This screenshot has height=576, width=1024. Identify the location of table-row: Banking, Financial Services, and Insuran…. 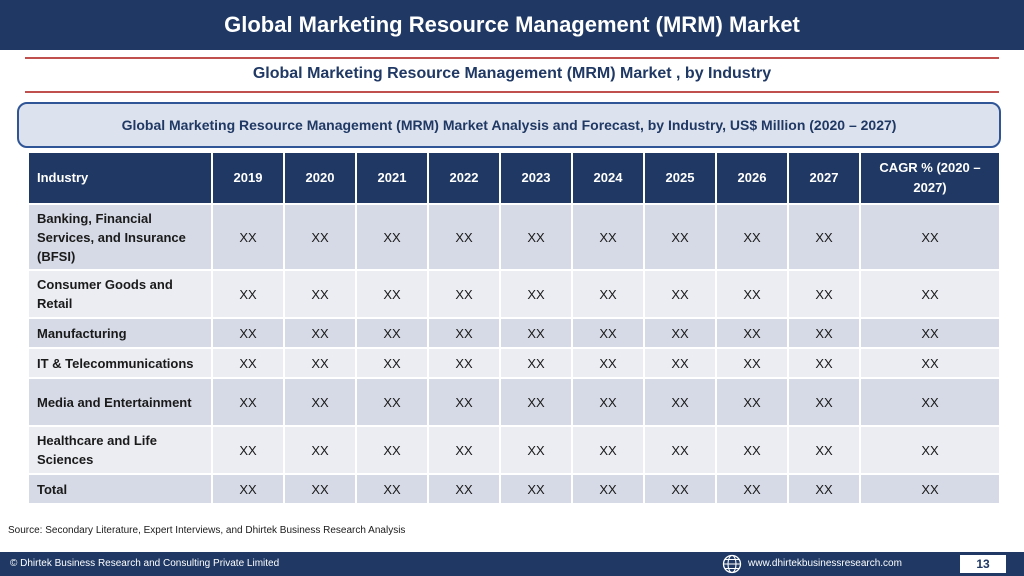
(514, 237).